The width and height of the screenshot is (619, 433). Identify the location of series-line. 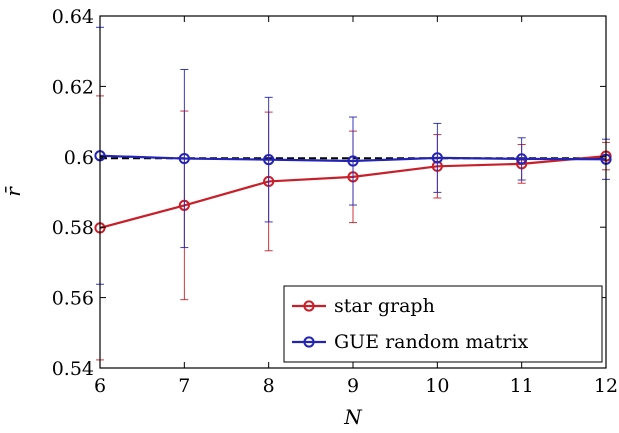
(353, 158).